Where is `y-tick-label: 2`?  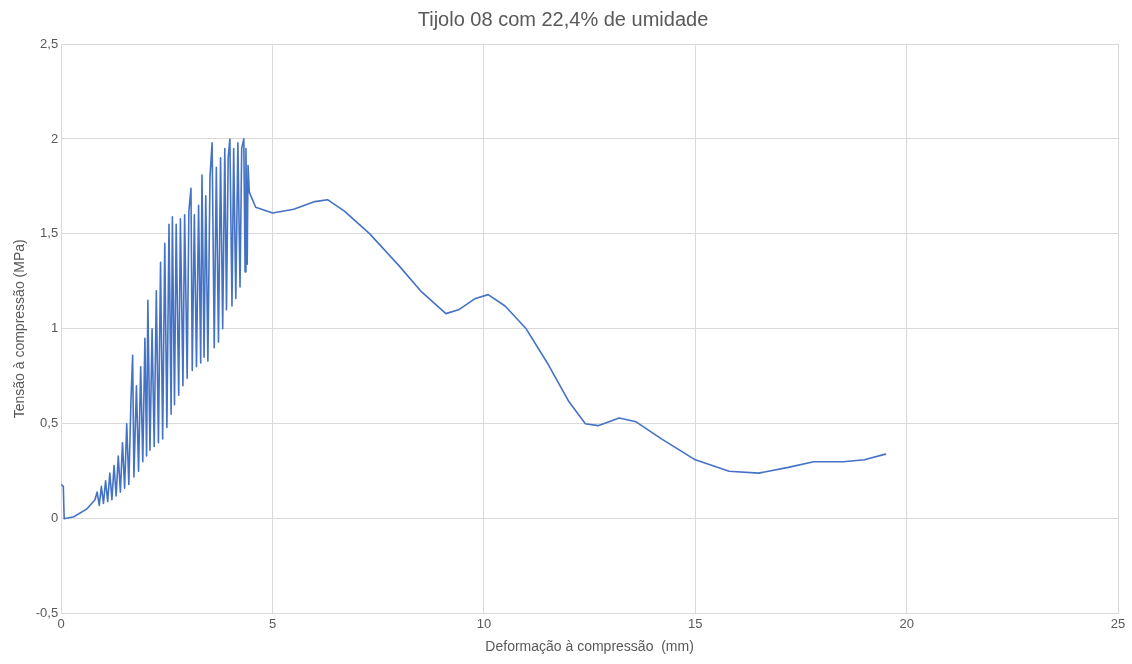
y-tick-label: 2 is located at coordinates (54, 138).